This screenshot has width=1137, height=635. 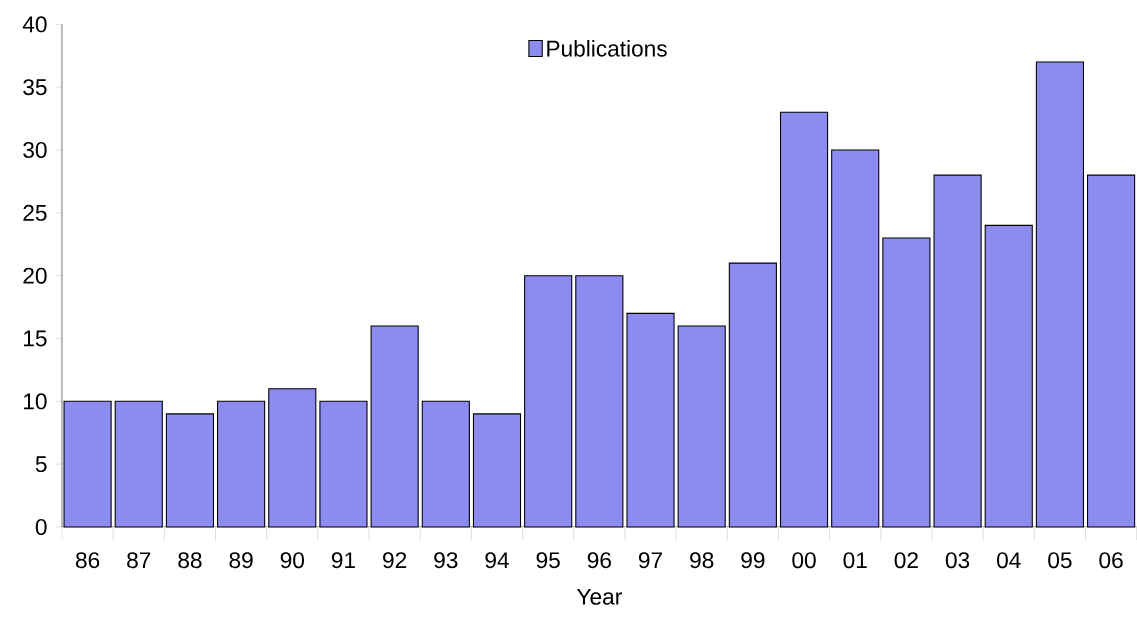 I want to click on x-tick-label: 02, so click(x=906, y=560).